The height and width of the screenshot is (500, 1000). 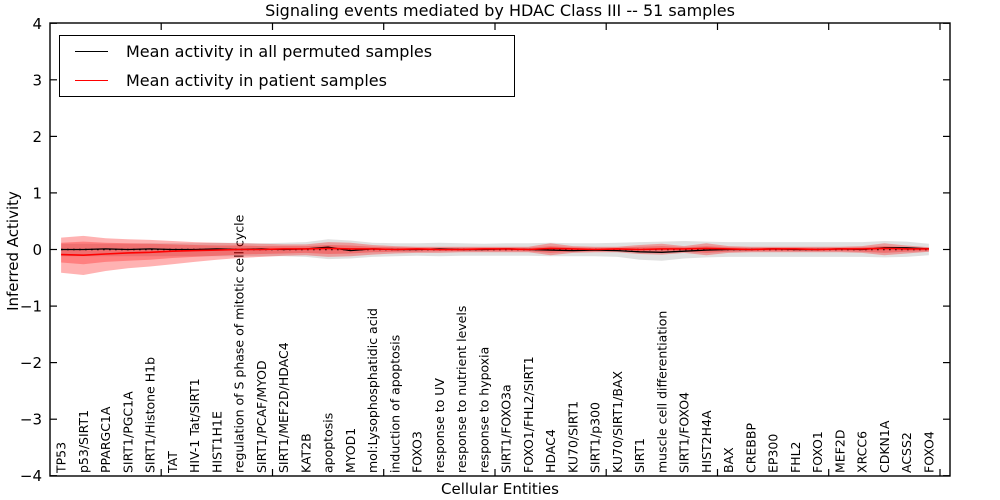 What do you see at coordinates (31, 420) in the screenshot?
I see `y-tick-label: −3` at bounding box center [31, 420].